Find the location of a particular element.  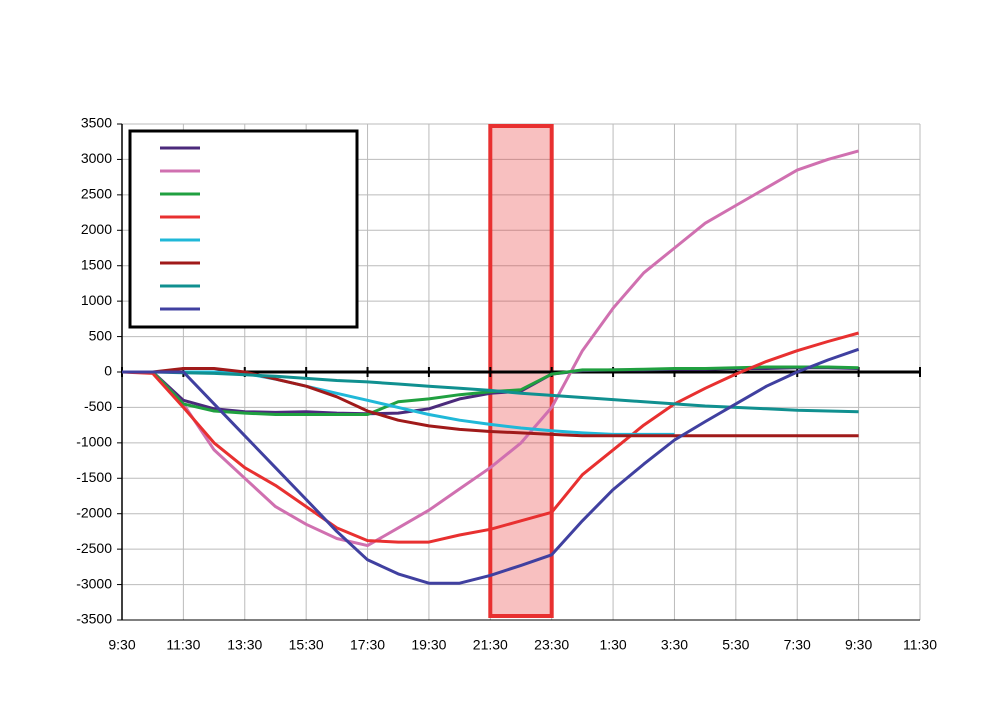

y-tick-label: -3000 is located at coordinates (94, 583).